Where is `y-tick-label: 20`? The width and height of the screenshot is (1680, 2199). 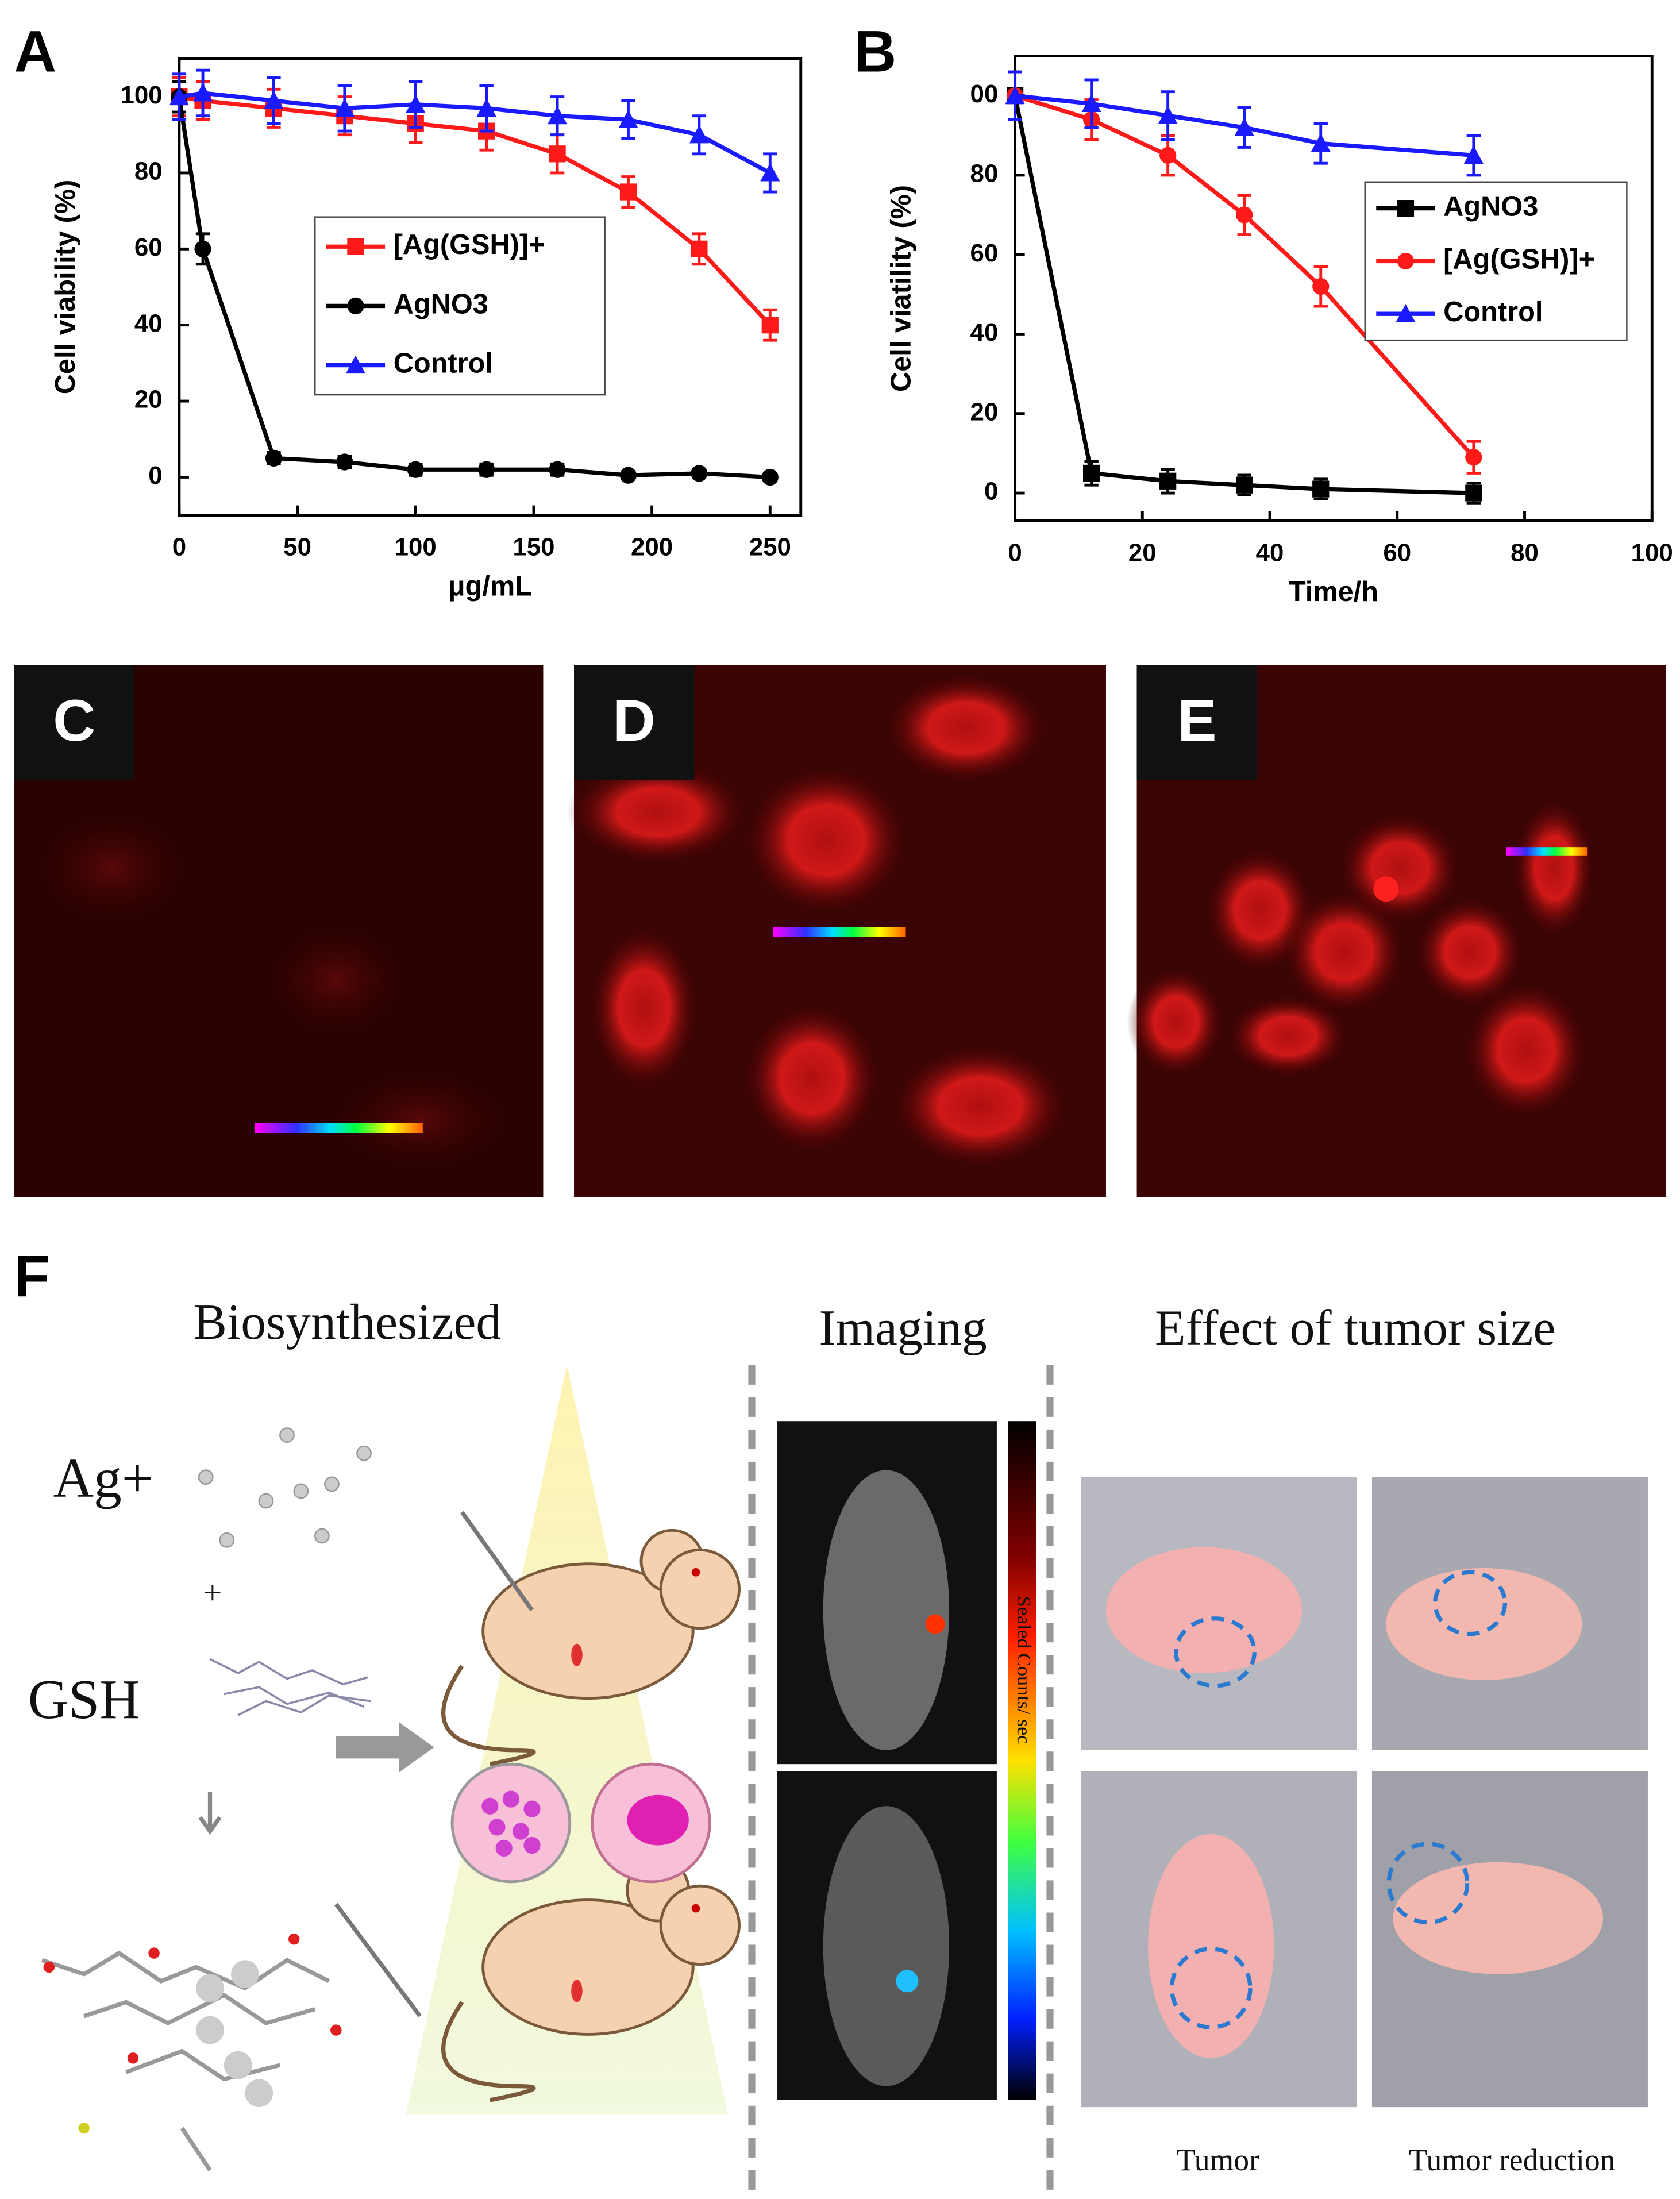
y-tick-label: 20 is located at coordinates (985, 412).